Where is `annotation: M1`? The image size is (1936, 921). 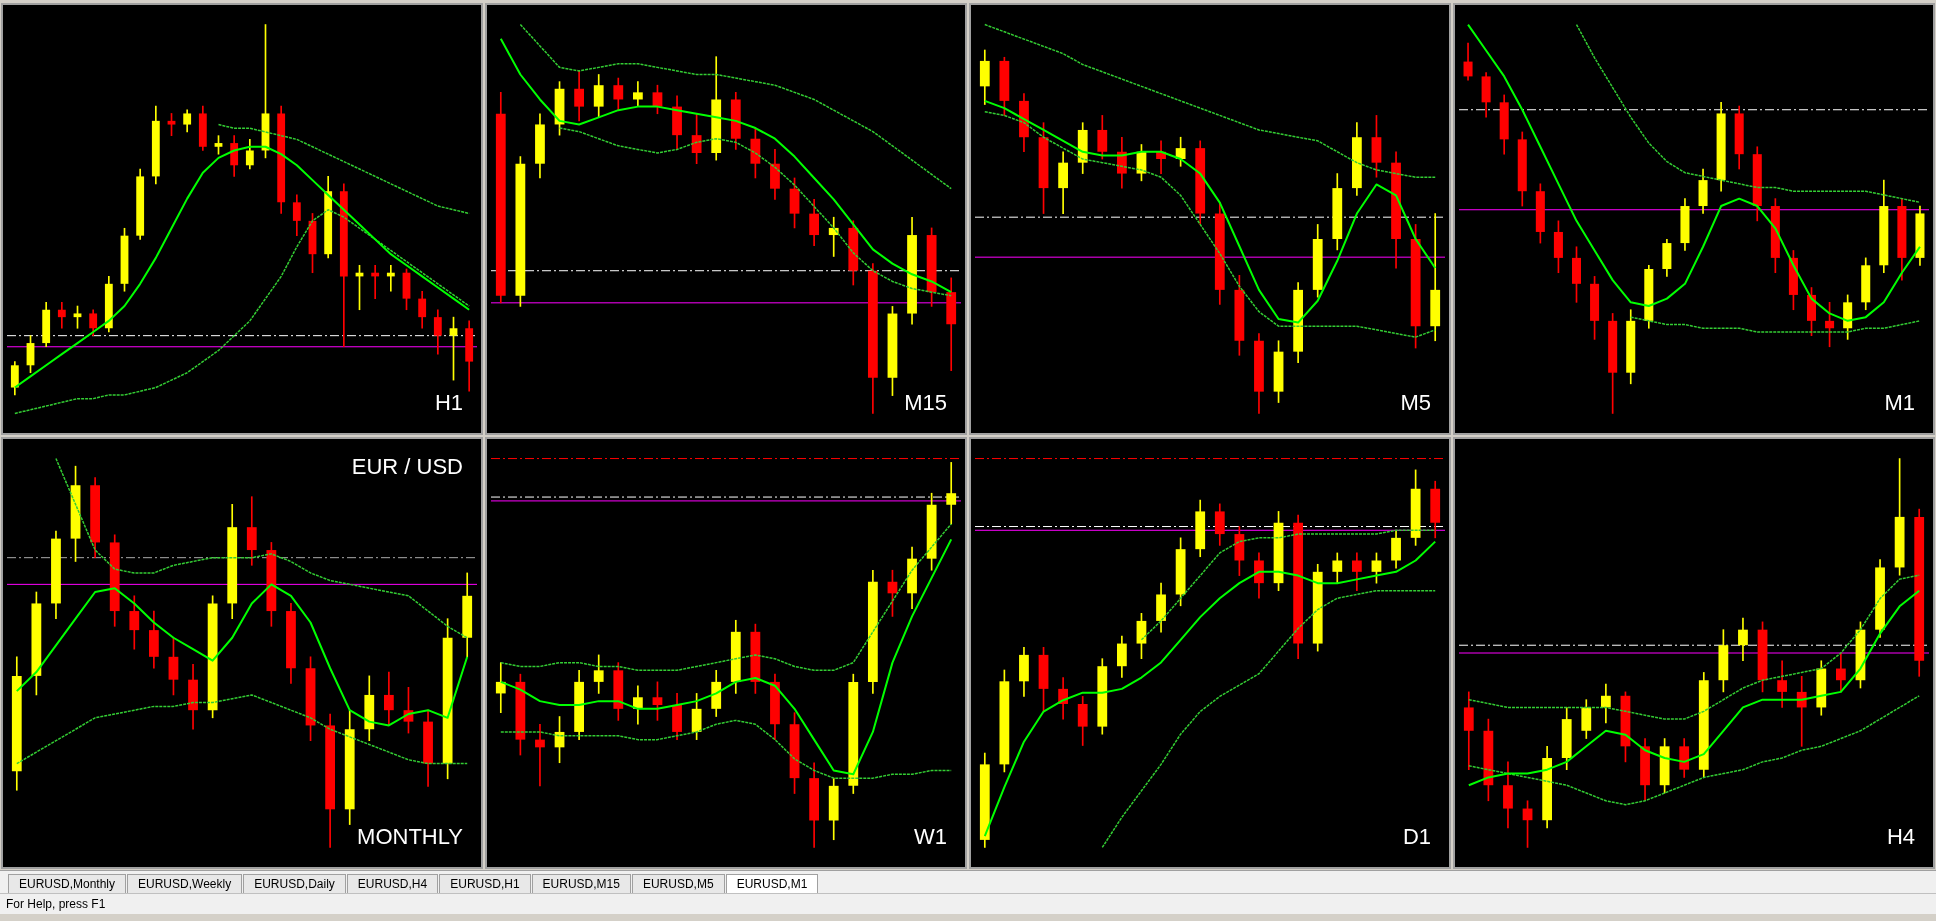
annotation: M1 is located at coordinates (1899, 403).